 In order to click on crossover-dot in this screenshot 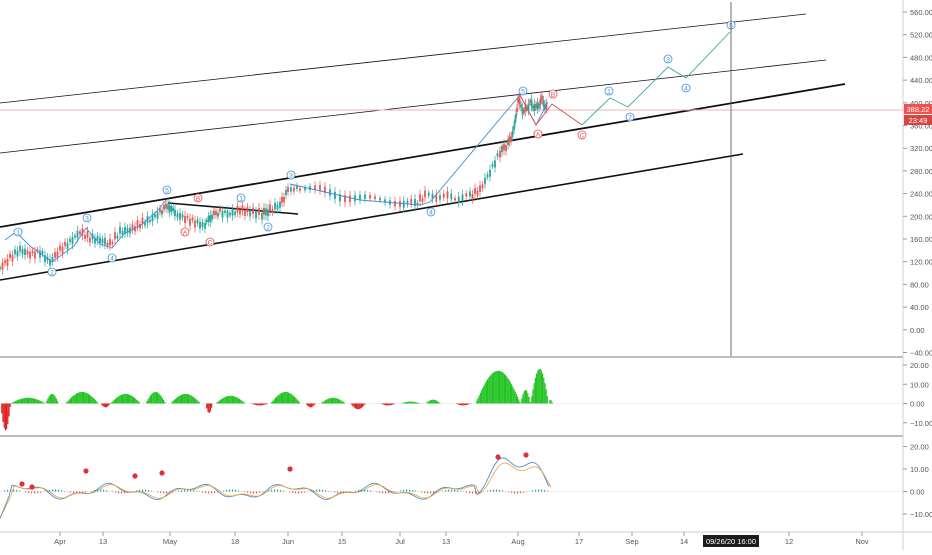, I will do `click(525, 454)`.